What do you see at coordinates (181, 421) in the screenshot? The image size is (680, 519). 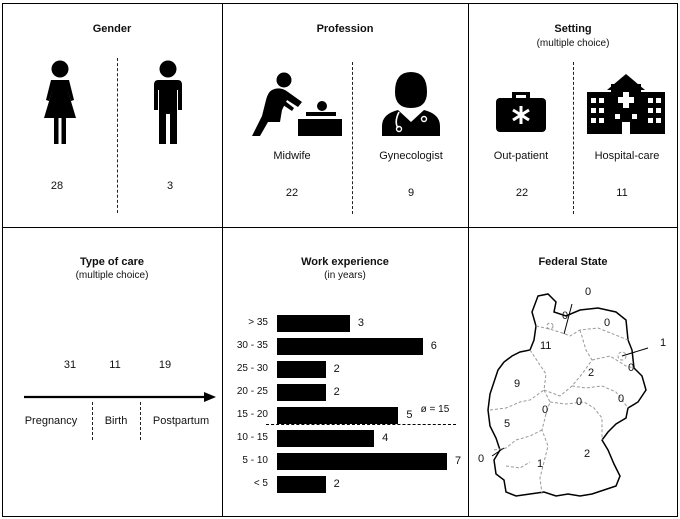 I see `type-of-care-postpartum-label: Postpartum` at bounding box center [181, 421].